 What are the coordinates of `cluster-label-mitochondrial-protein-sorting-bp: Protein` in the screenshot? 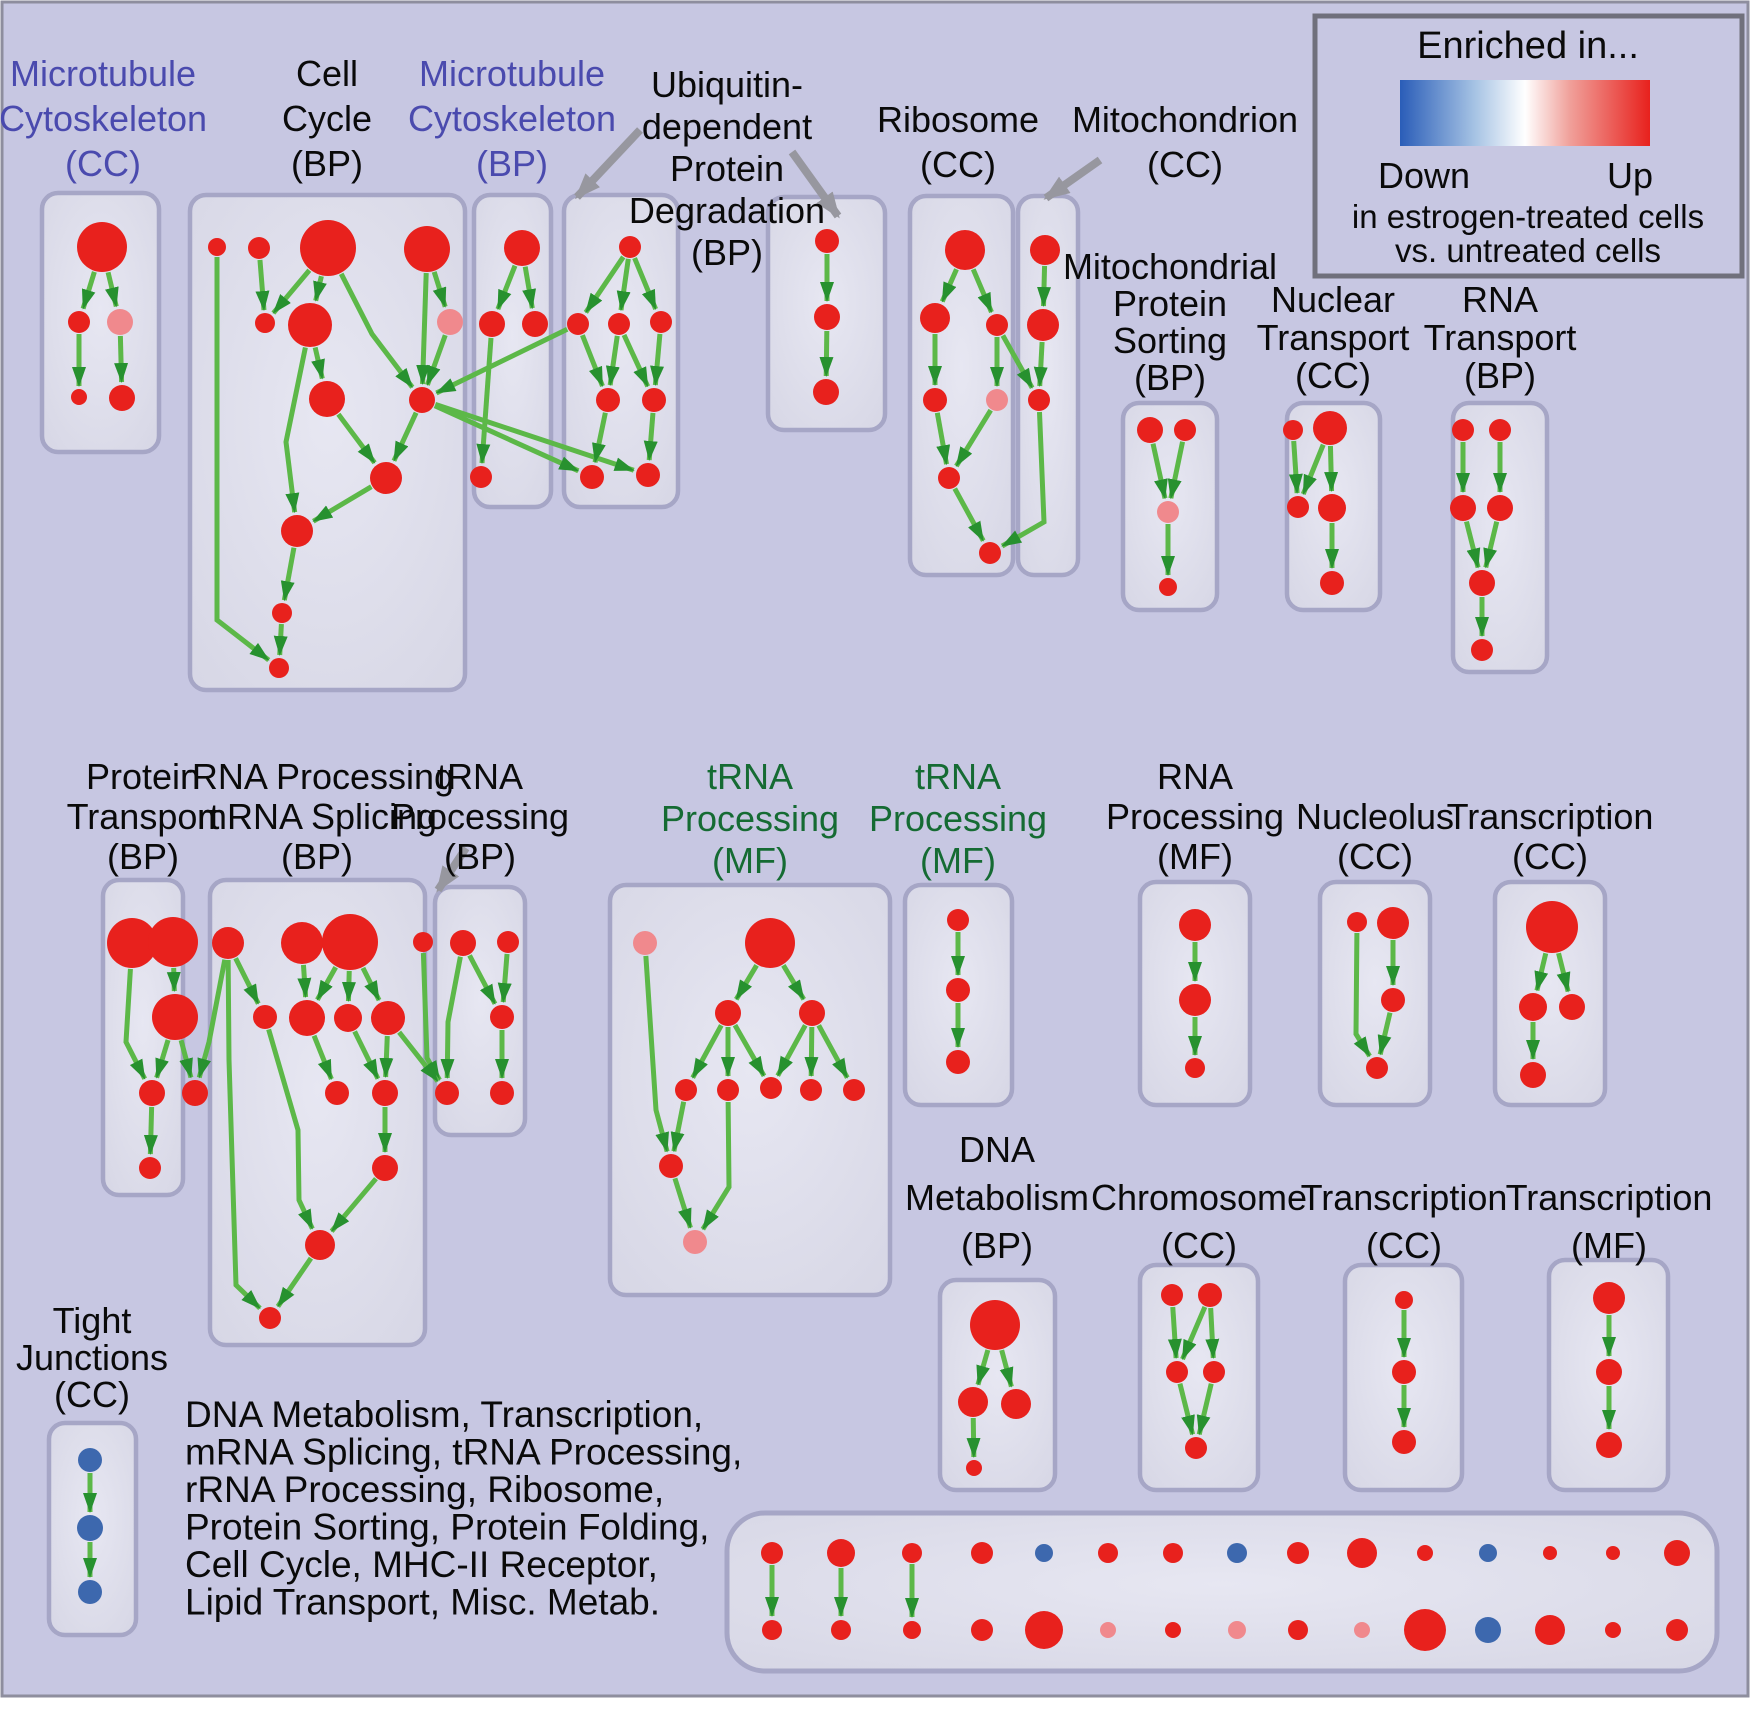 It's located at (1170, 303).